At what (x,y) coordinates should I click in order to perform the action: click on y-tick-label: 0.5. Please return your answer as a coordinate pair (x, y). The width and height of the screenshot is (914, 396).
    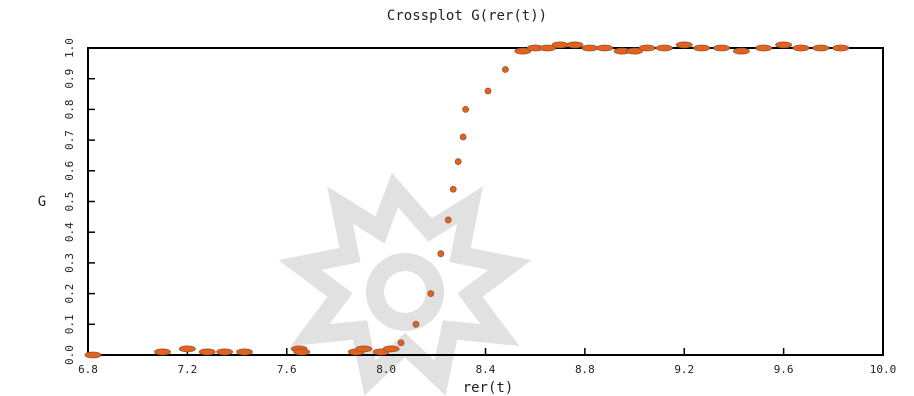
    Looking at the image, I should click on (69, 202).